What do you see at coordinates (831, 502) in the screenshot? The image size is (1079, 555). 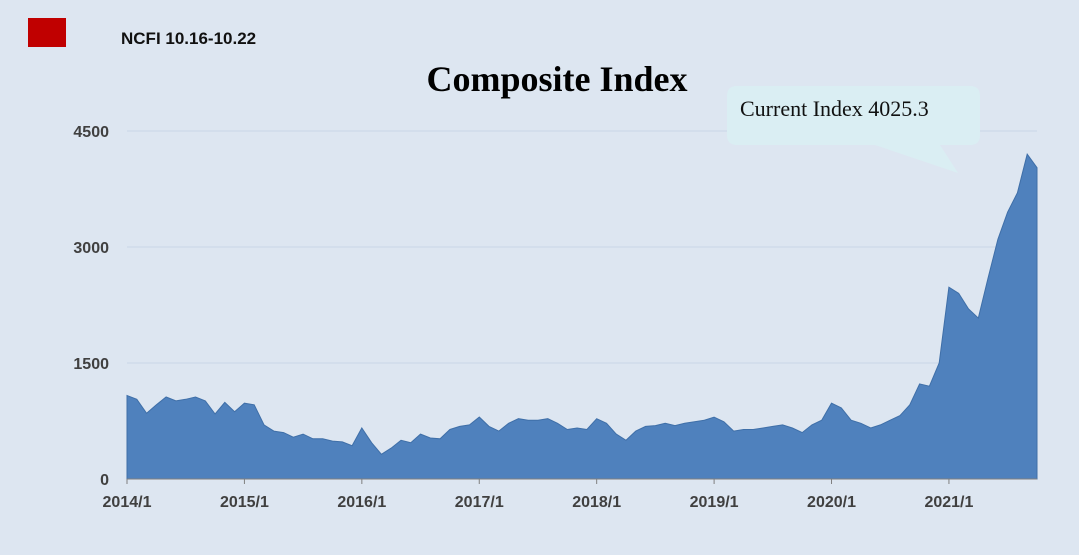 I see `x-tick-label: 2020/1` at bounding box center [831, 502].